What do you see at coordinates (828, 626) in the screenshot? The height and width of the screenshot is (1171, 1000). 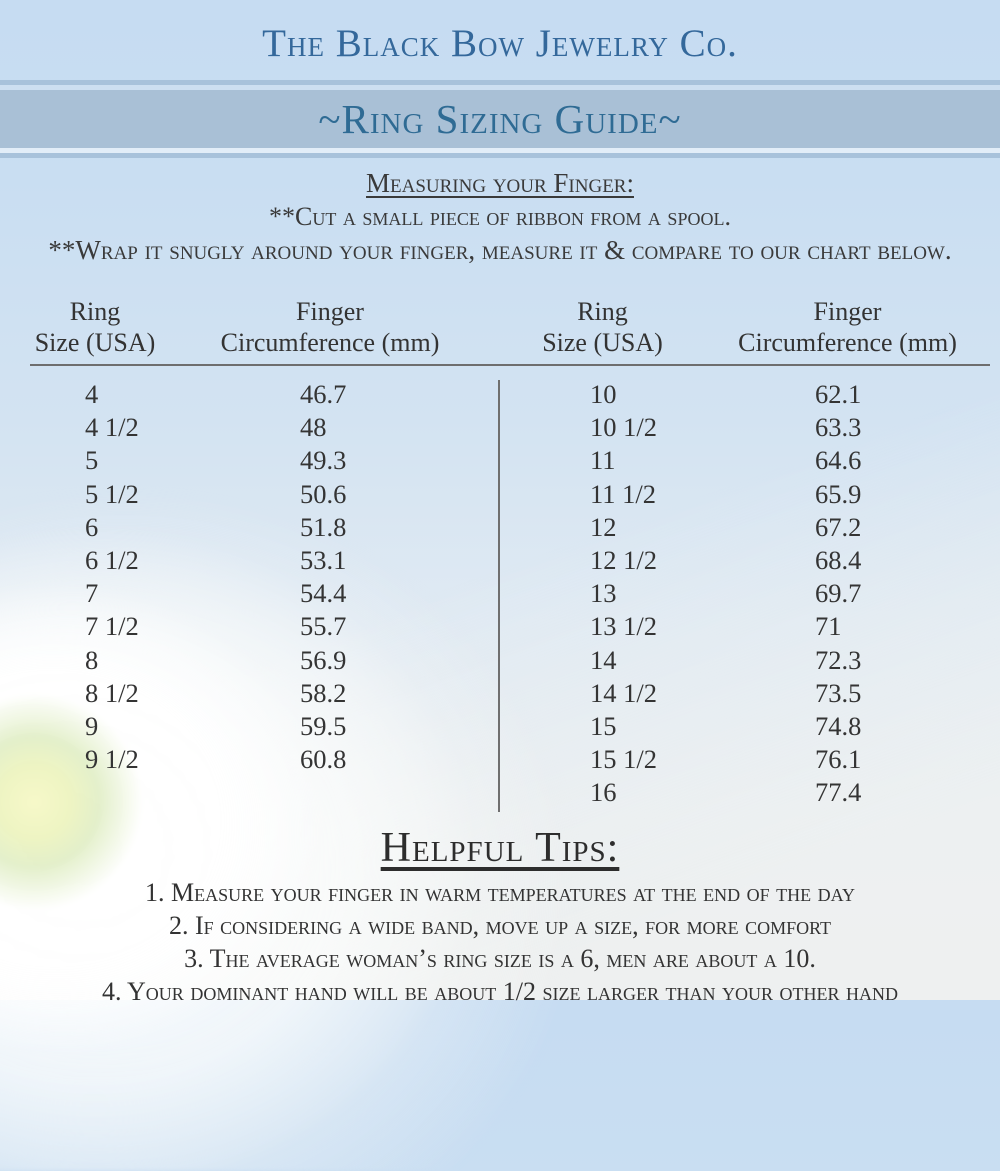 I see `circumference-cell: 71` at bounding box center [828, 626].